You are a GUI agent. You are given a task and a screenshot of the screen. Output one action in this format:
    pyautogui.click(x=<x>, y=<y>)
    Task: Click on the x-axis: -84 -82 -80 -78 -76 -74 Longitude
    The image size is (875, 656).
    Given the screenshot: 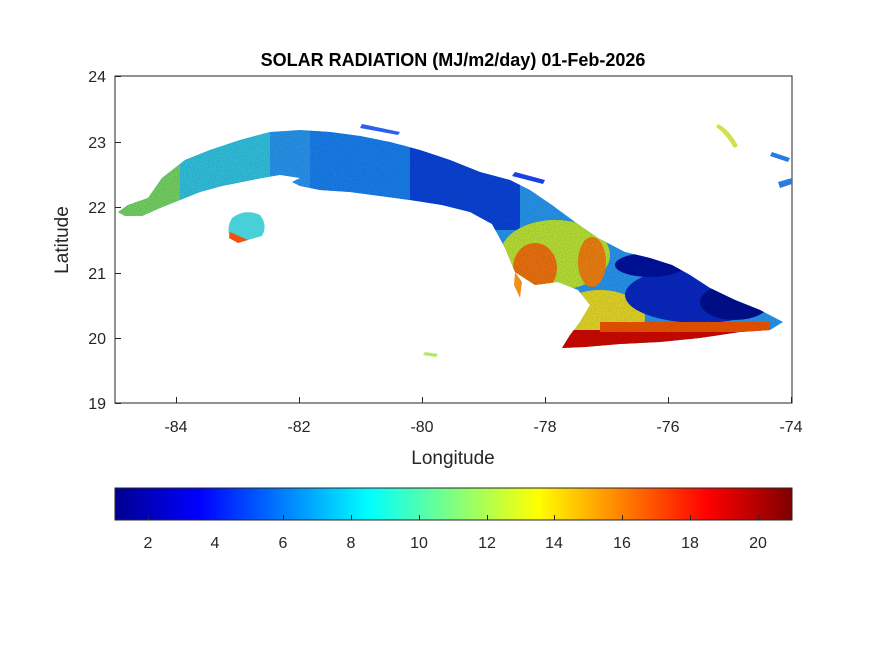 What is the action you would take?
    pyautogui.click(x=483, y=433)
    